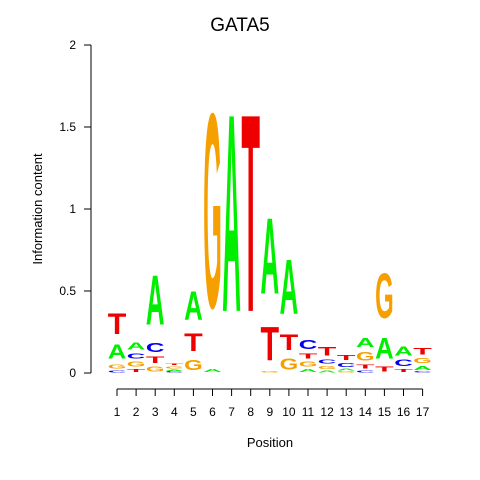 This screenshot has height=480, width=480. Describe the element at coordinates (72, 45) in the screenshot. I see `y-tick-label: 2` at that location.